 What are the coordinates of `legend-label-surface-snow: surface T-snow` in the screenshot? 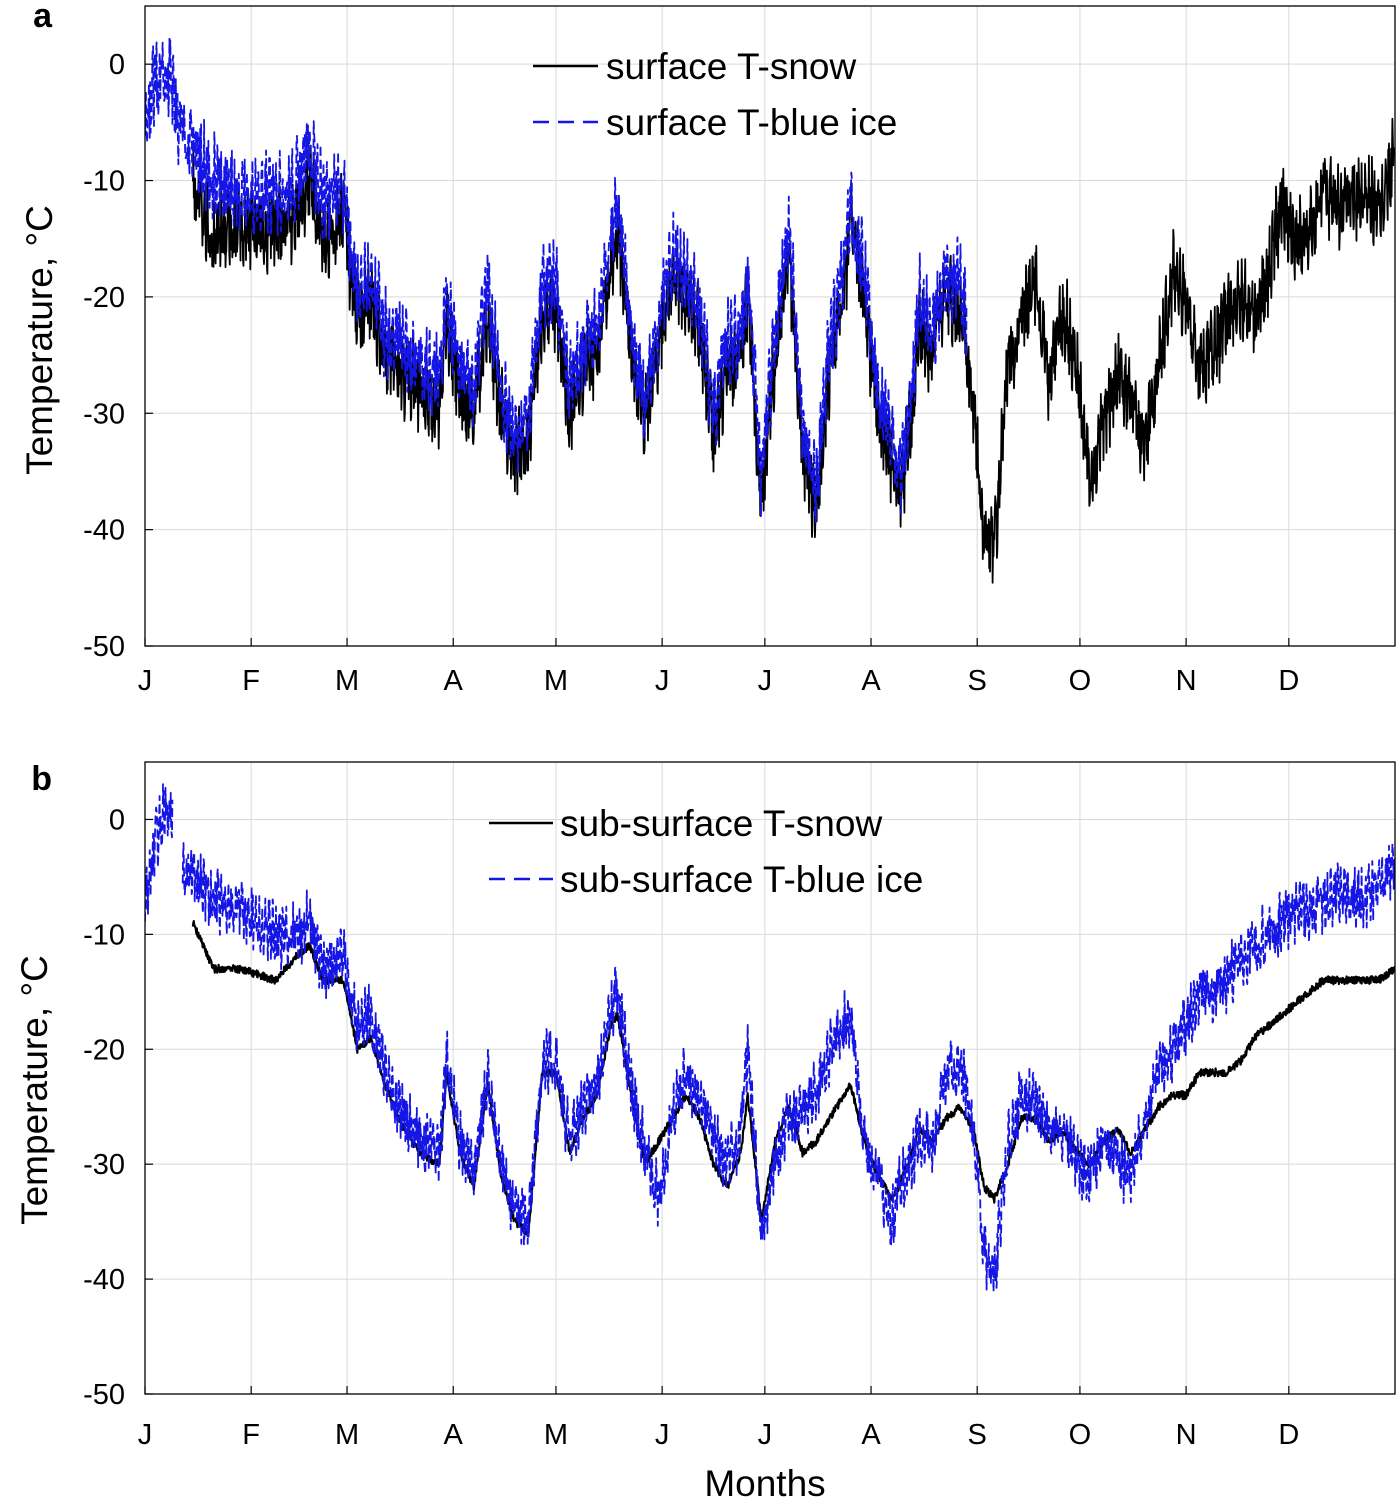 It's located at (731, 66).